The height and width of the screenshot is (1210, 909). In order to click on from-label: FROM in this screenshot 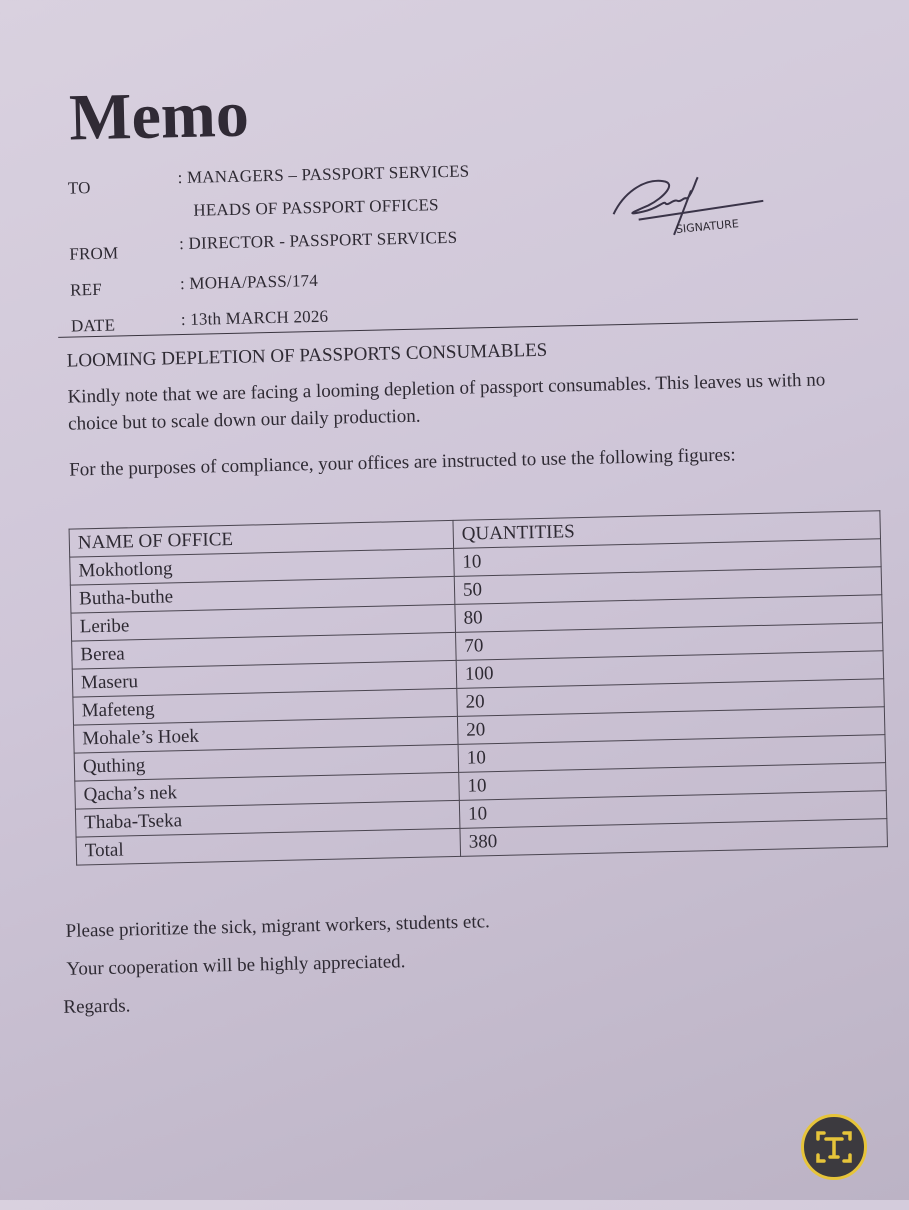, I will do `click(94, 253)`.